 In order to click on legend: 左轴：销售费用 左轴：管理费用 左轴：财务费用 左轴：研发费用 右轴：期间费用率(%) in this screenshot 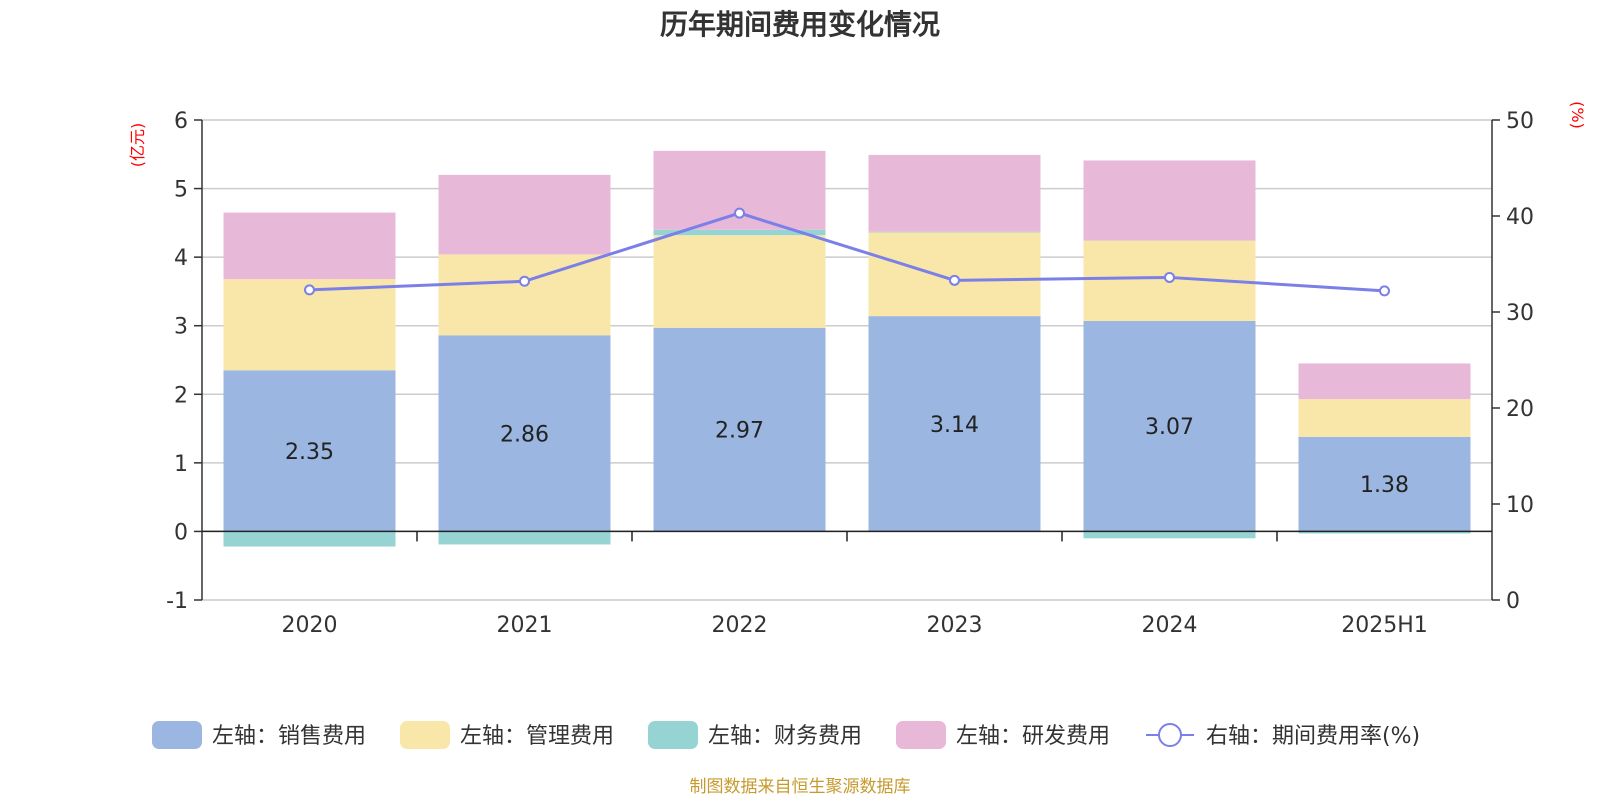, I will do `click(786, 735)`.